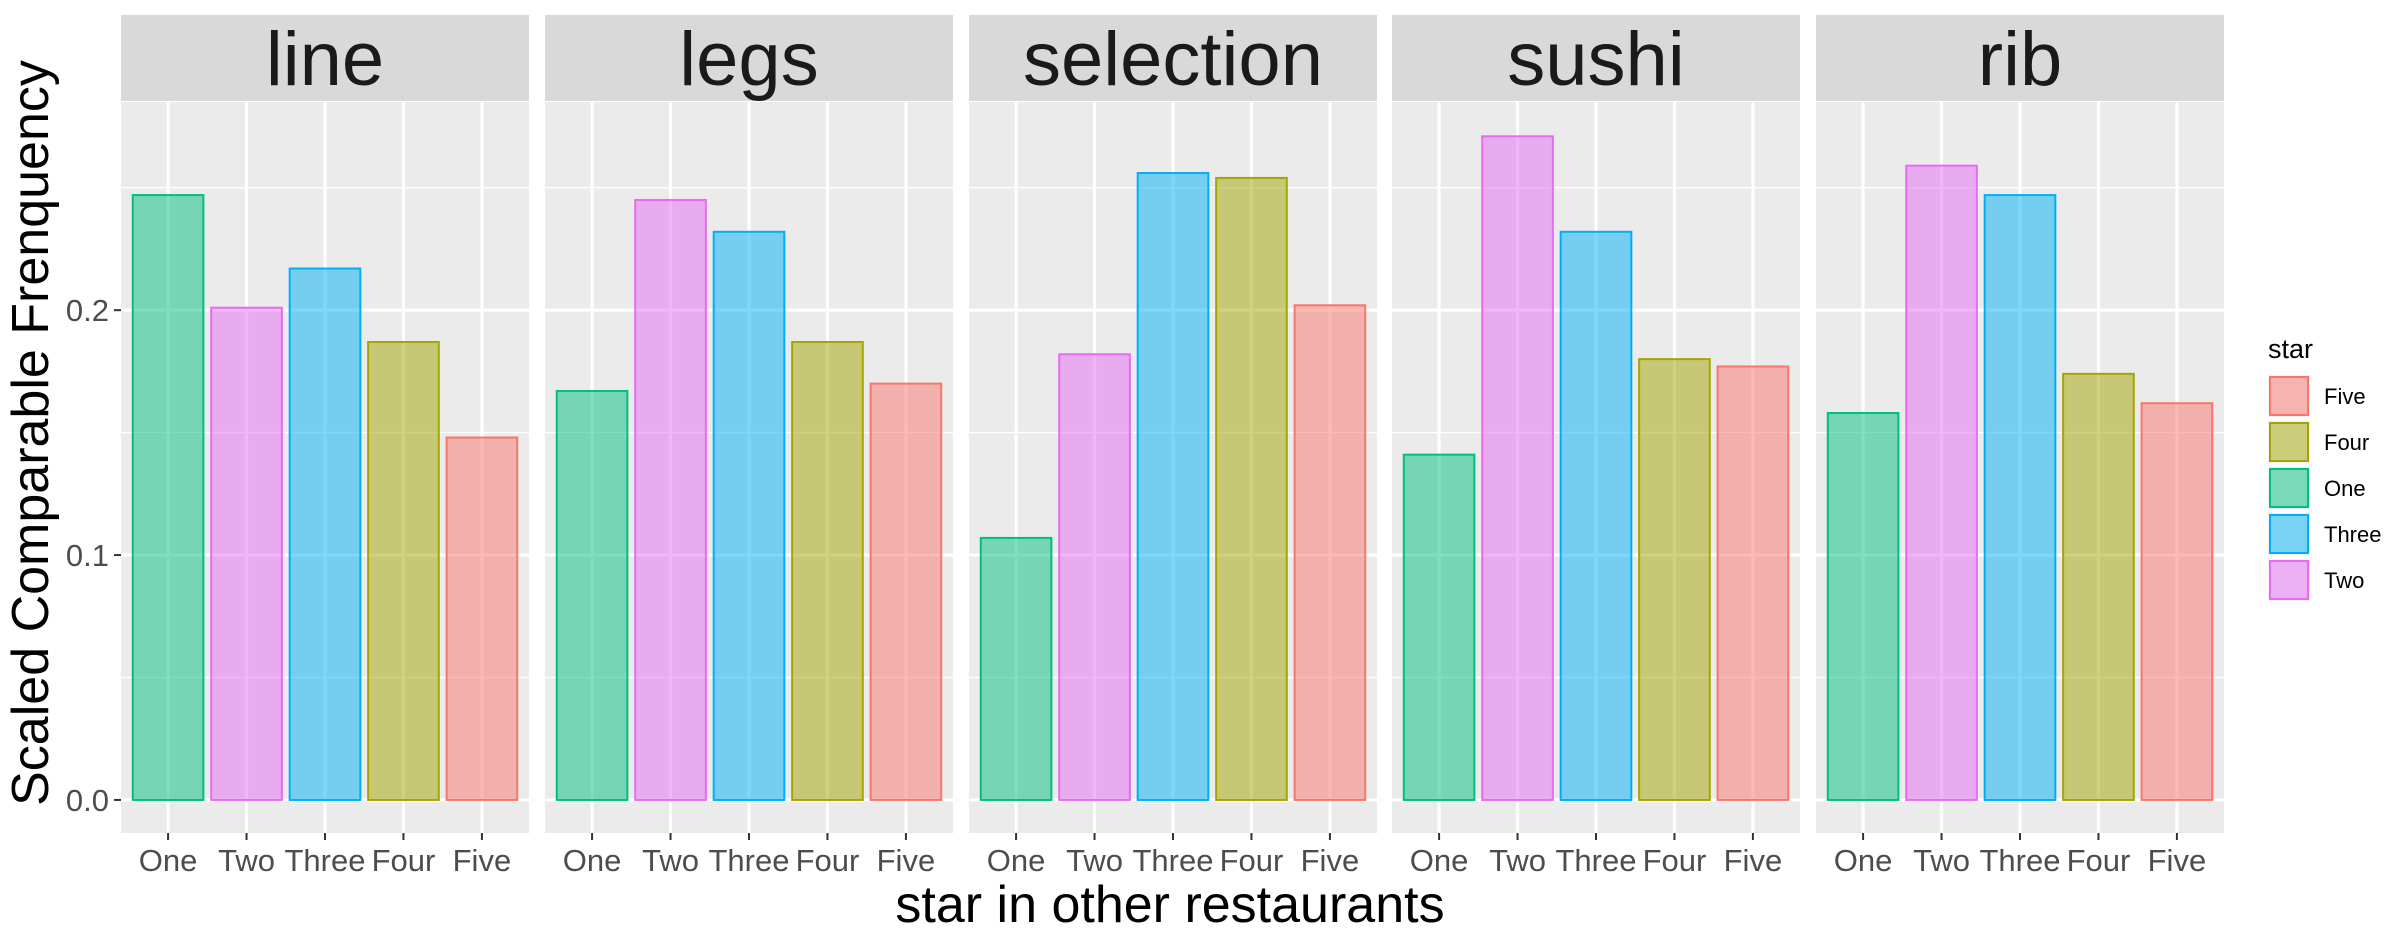  Describe the element at coordinates (2352, 534) in the screenshot. I see `legend-label: Three` at that location.